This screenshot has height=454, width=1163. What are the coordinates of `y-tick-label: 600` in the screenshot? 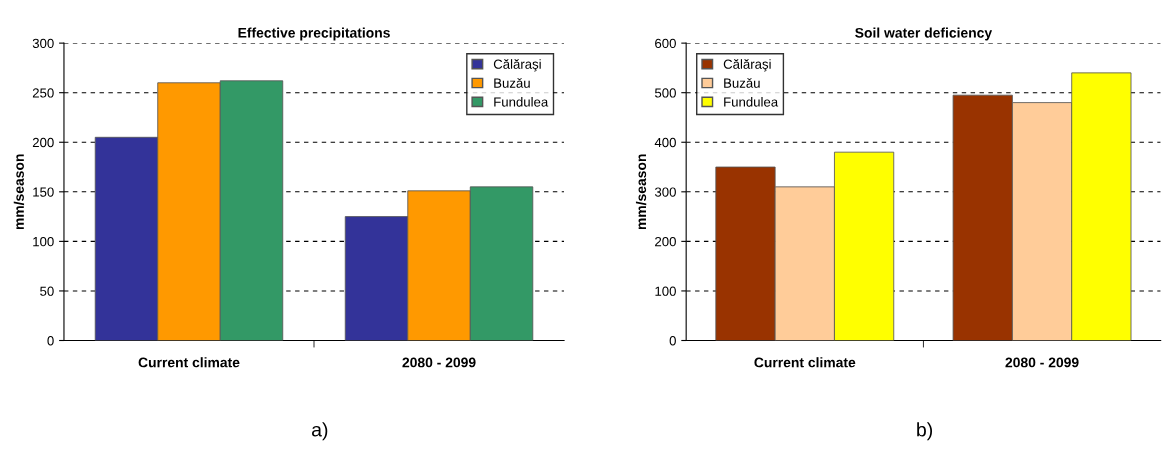 It's located at (665, 43).